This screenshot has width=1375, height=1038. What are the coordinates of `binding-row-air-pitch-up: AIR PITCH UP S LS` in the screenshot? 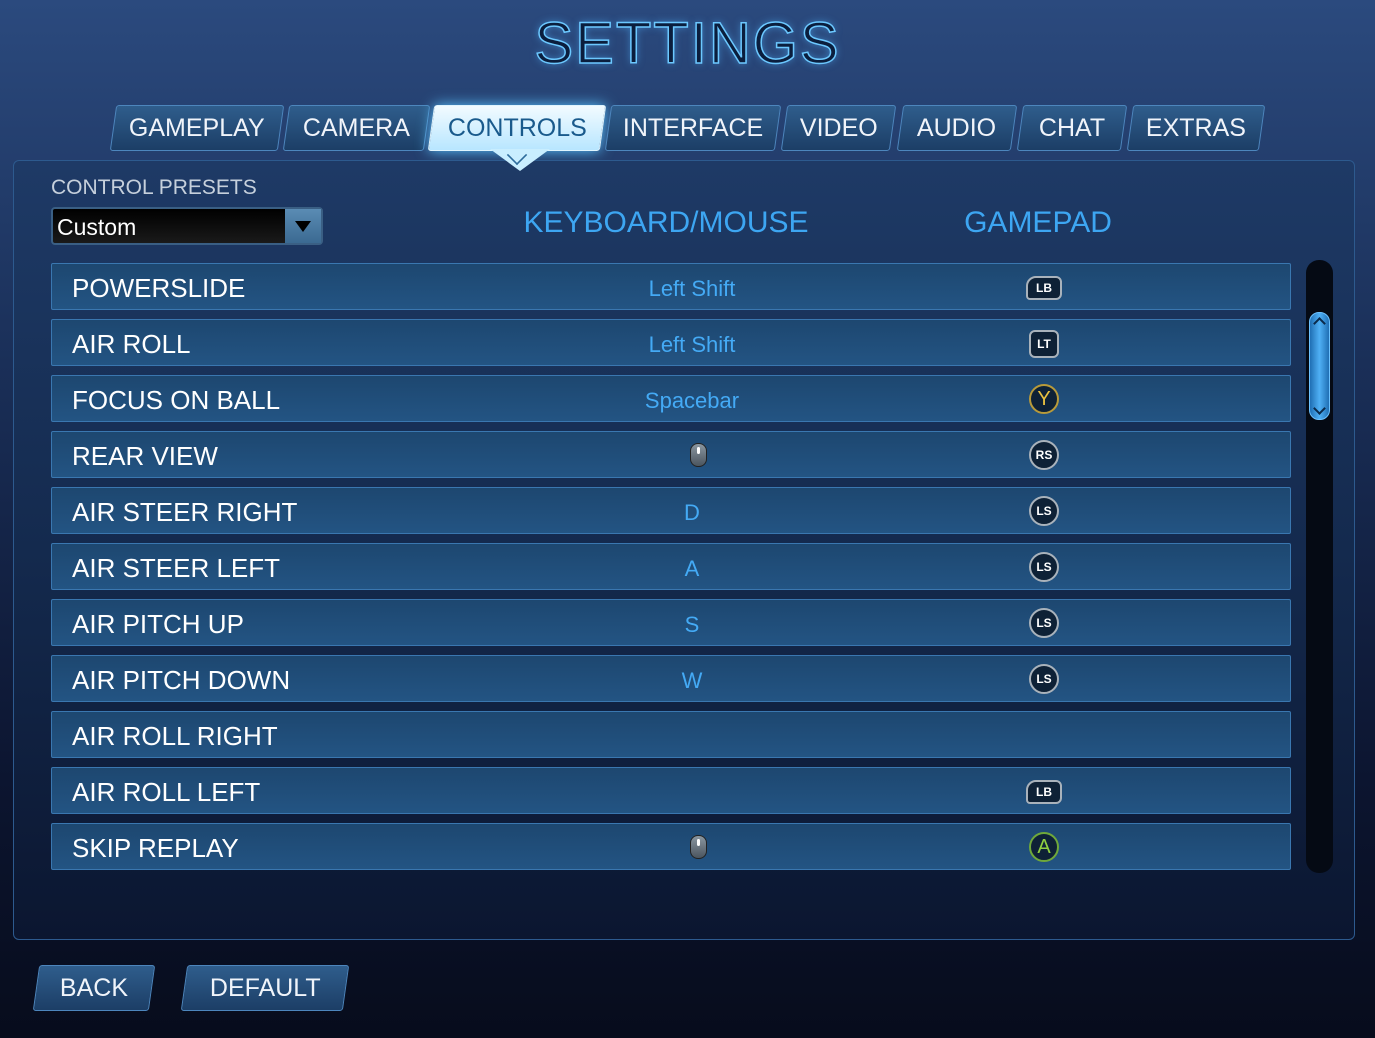 It's located at (671, 622).